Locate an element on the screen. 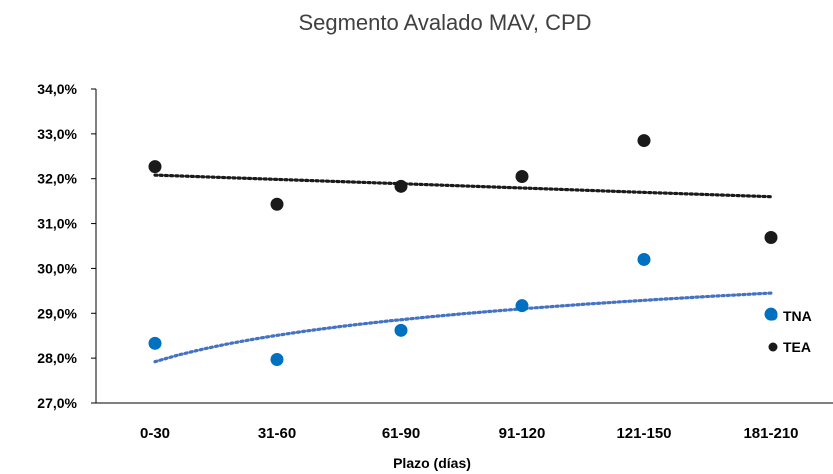 This screenshot has height=474, width=833. legend-marker-tea is located at coordinates (773, 347).